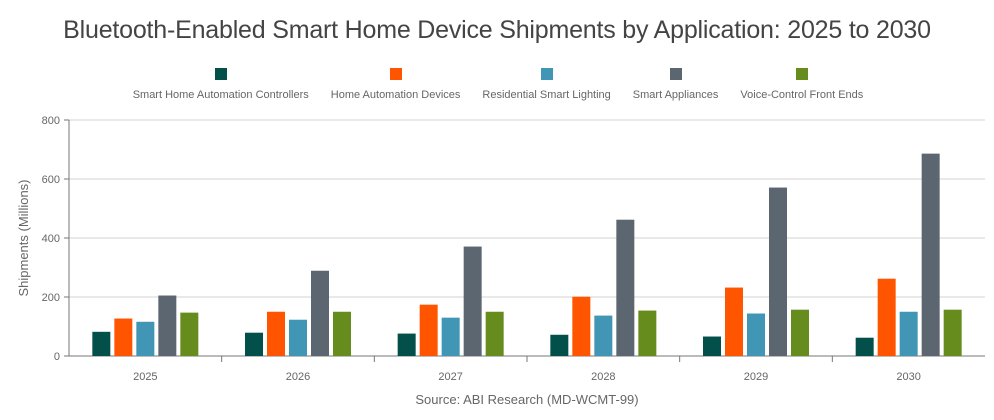 The image size is (994, 420). What do you see at coordinates (298, 377) in the screenshot?
I see `x-tick-label: 2026` at bounding box center [298, 377].